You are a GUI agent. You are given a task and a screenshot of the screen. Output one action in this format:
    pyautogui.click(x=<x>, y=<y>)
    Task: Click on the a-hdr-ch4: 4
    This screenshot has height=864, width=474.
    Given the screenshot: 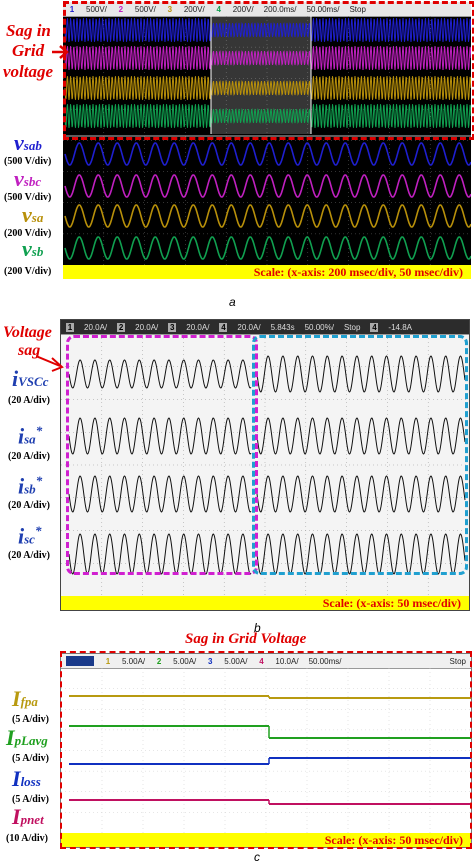 What is the action you would take?
    pyautogui.click(x=218, y=9)
    